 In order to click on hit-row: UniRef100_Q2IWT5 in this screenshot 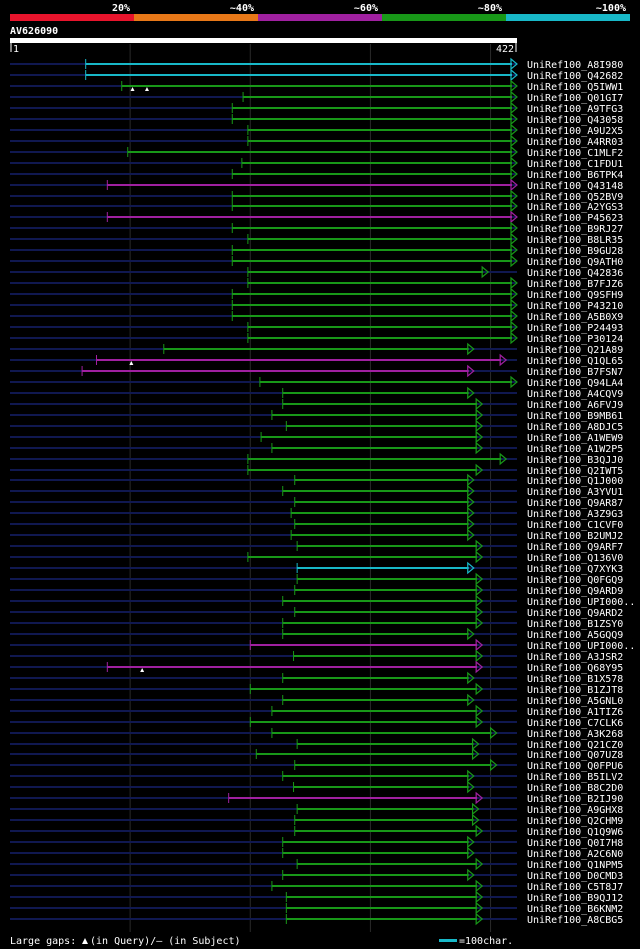, I will do `click(316, 470)`.